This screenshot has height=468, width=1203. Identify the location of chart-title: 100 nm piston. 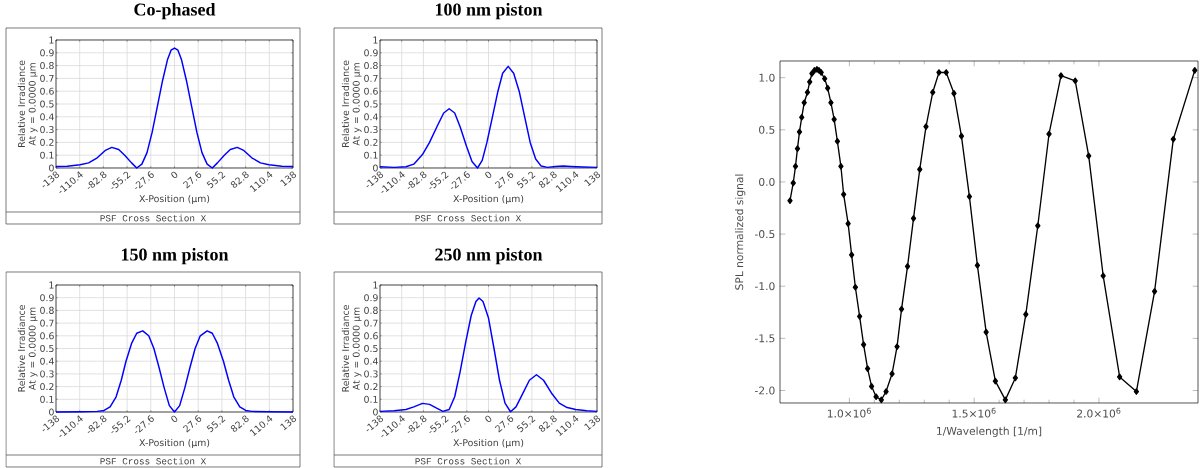
(489, 11).